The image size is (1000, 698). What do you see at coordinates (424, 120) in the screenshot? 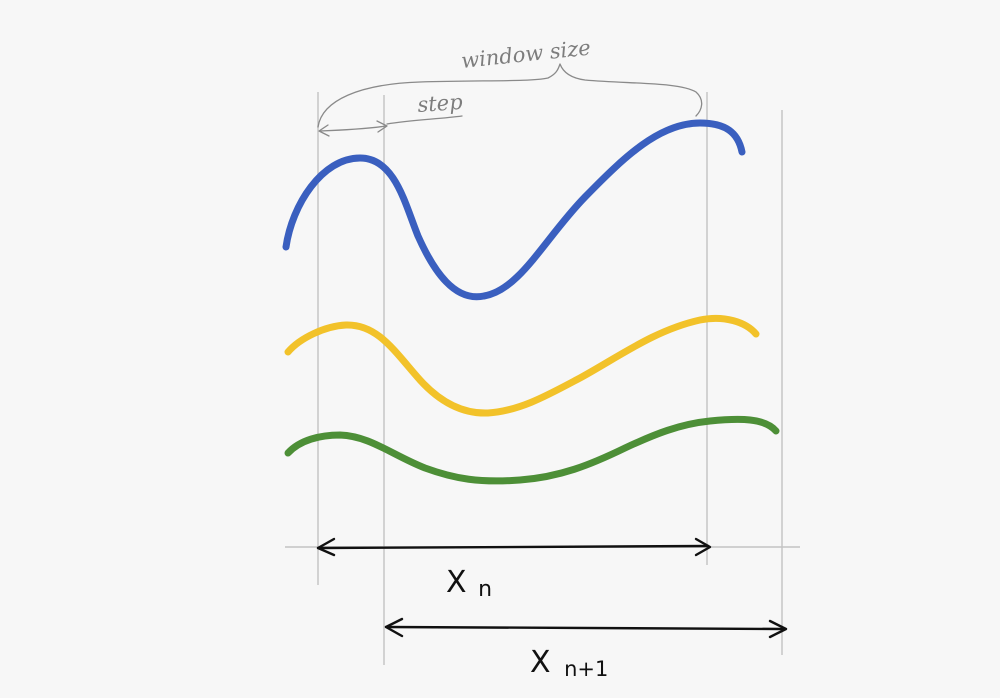
I see `step-leader-line` at bounding box center [424, 120].